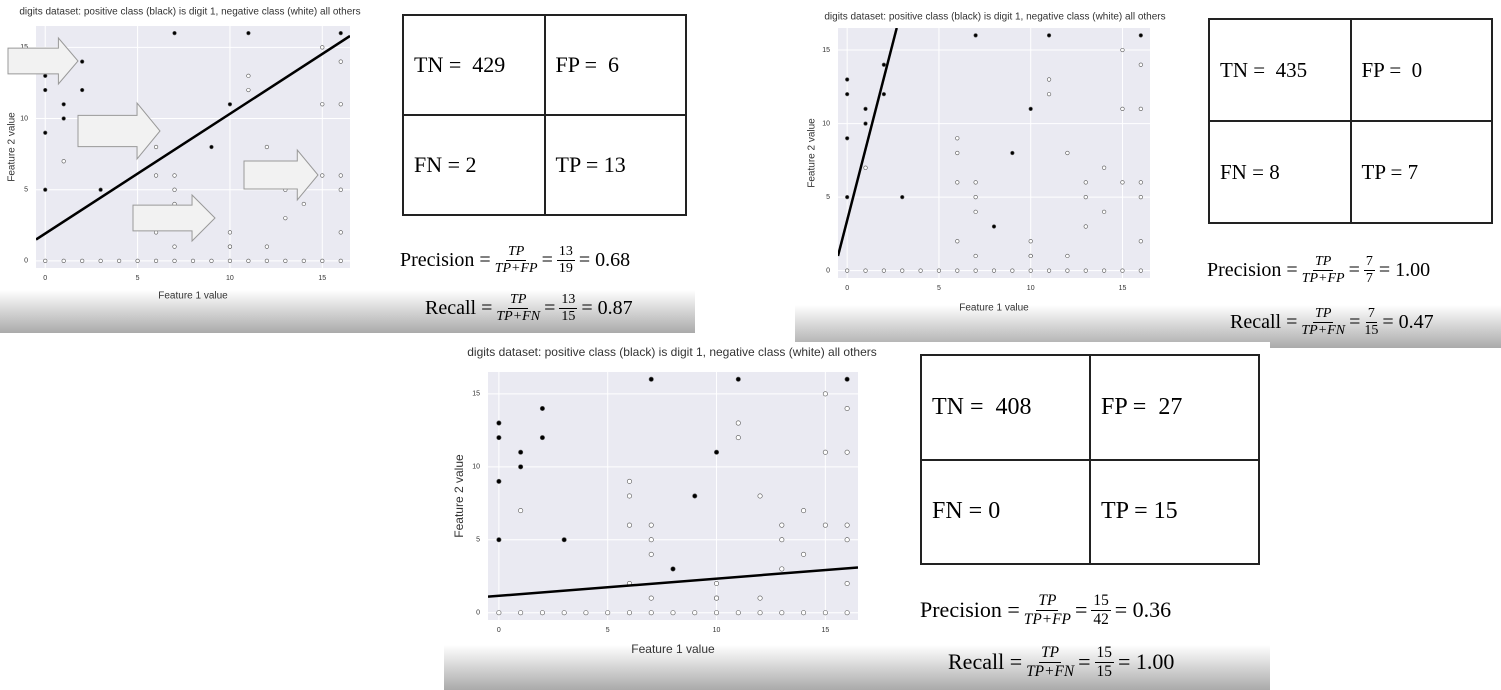 The height and width of the screenshot is (690, 1501). Describe the element at coordinates (673, 582) in the screenshot. I see `decision-line` at that location.